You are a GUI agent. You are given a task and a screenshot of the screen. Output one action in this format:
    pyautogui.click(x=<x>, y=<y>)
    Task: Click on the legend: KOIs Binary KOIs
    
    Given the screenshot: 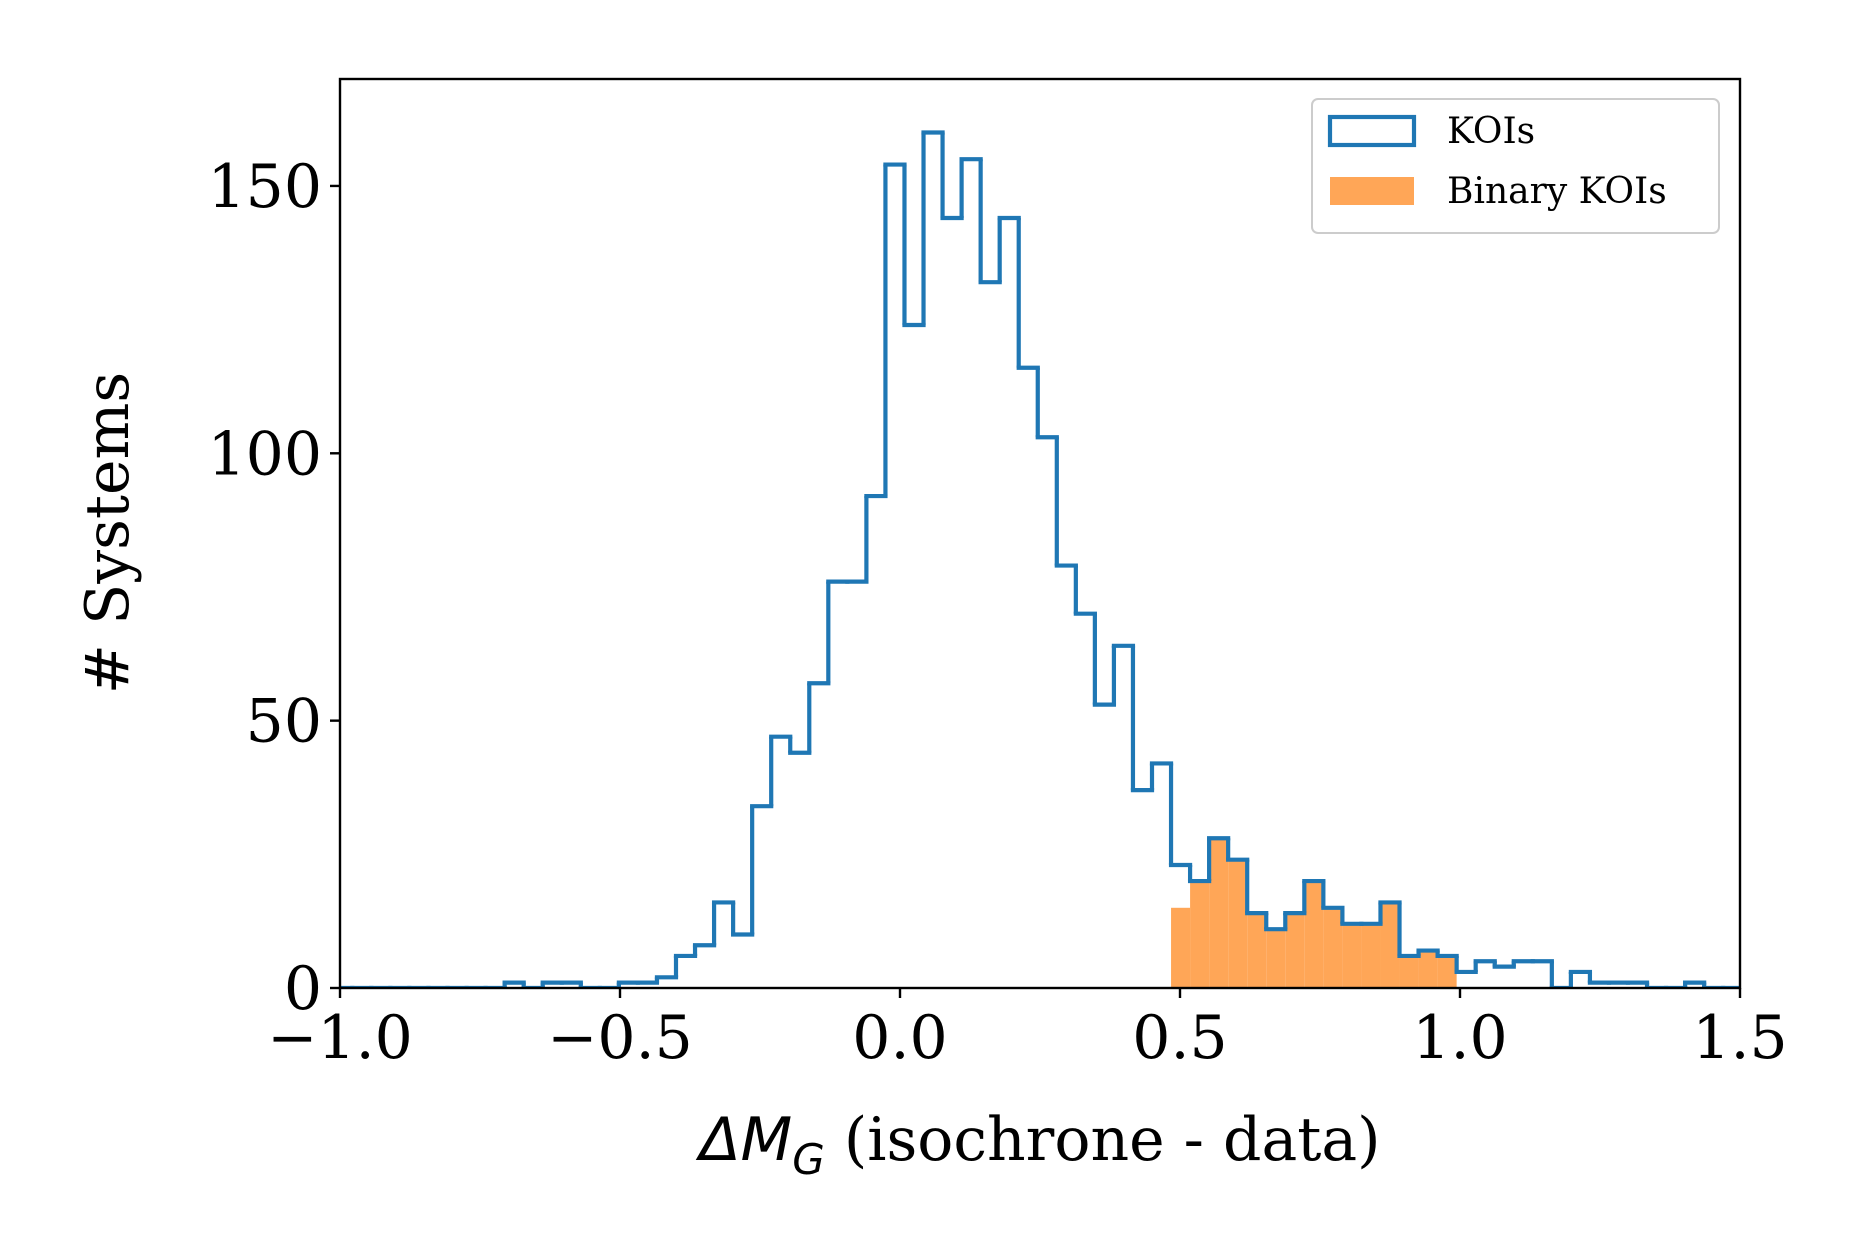 What is the action you would take?
    pyautogui.click(x=1515, y=166)
    